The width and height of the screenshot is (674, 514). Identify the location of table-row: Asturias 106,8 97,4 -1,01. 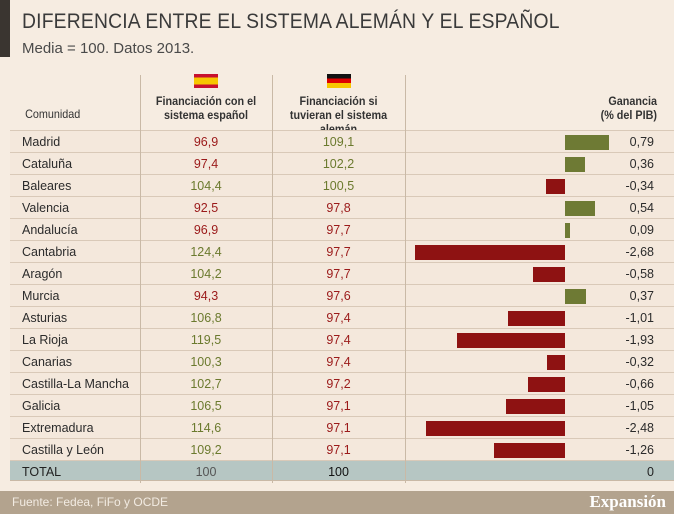
(342, 317).